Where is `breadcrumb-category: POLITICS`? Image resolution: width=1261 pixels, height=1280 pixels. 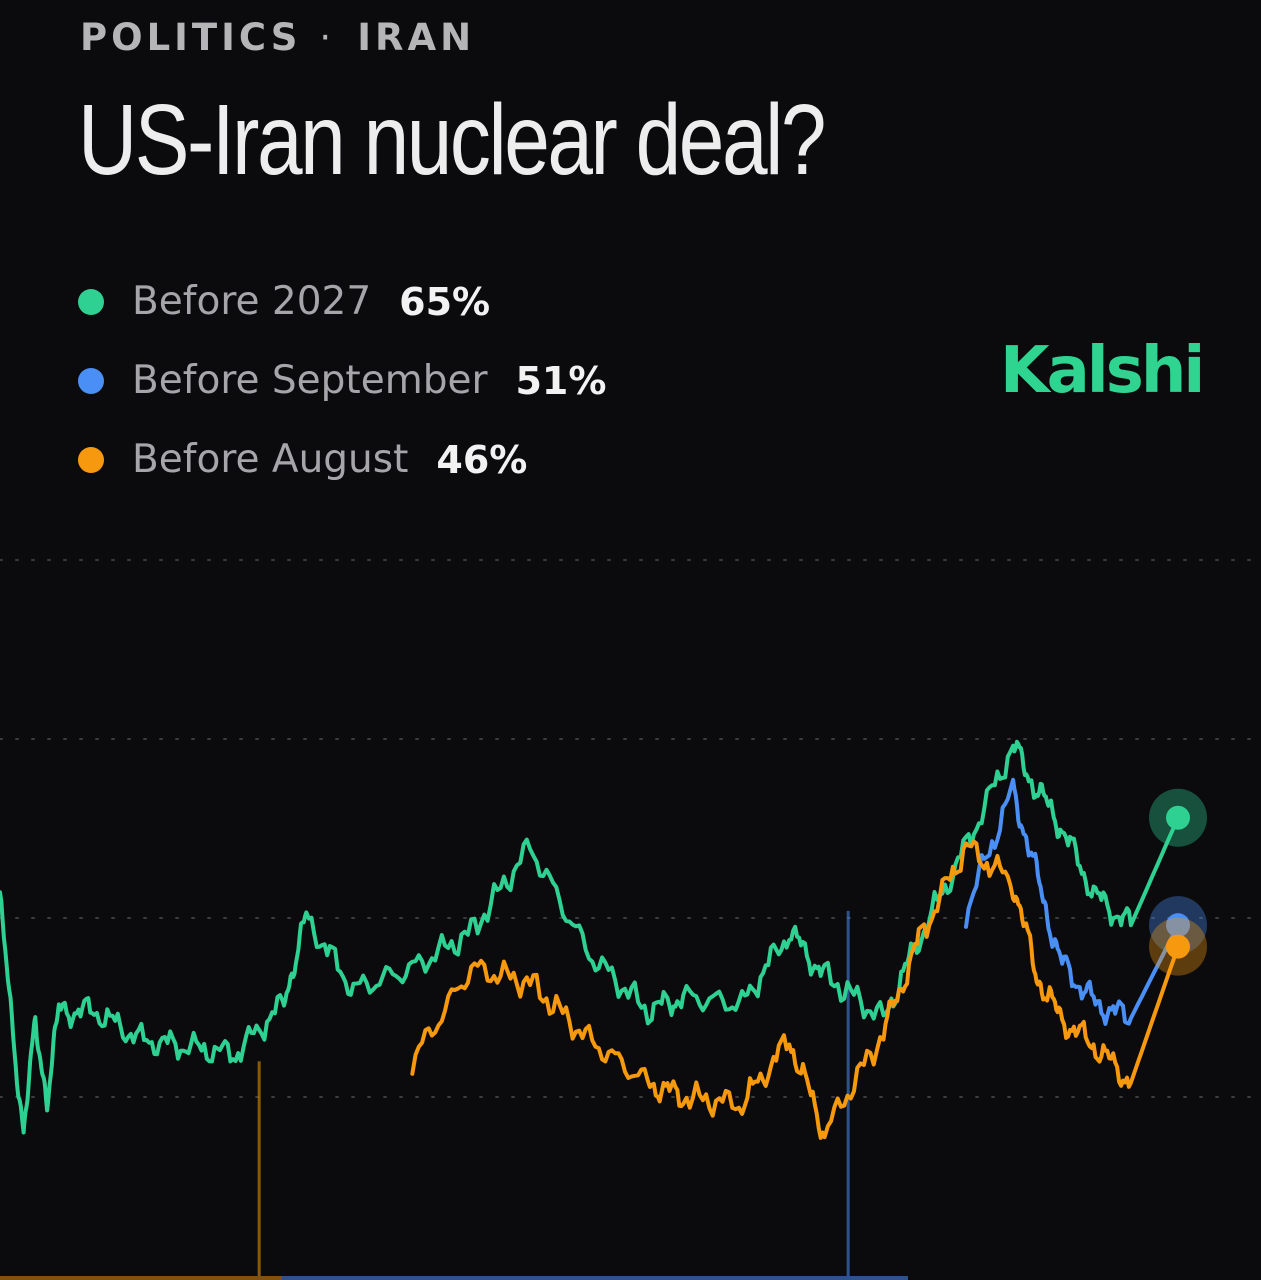 breadcrumb-category: POLITICS is located at coordinates (191, 37).